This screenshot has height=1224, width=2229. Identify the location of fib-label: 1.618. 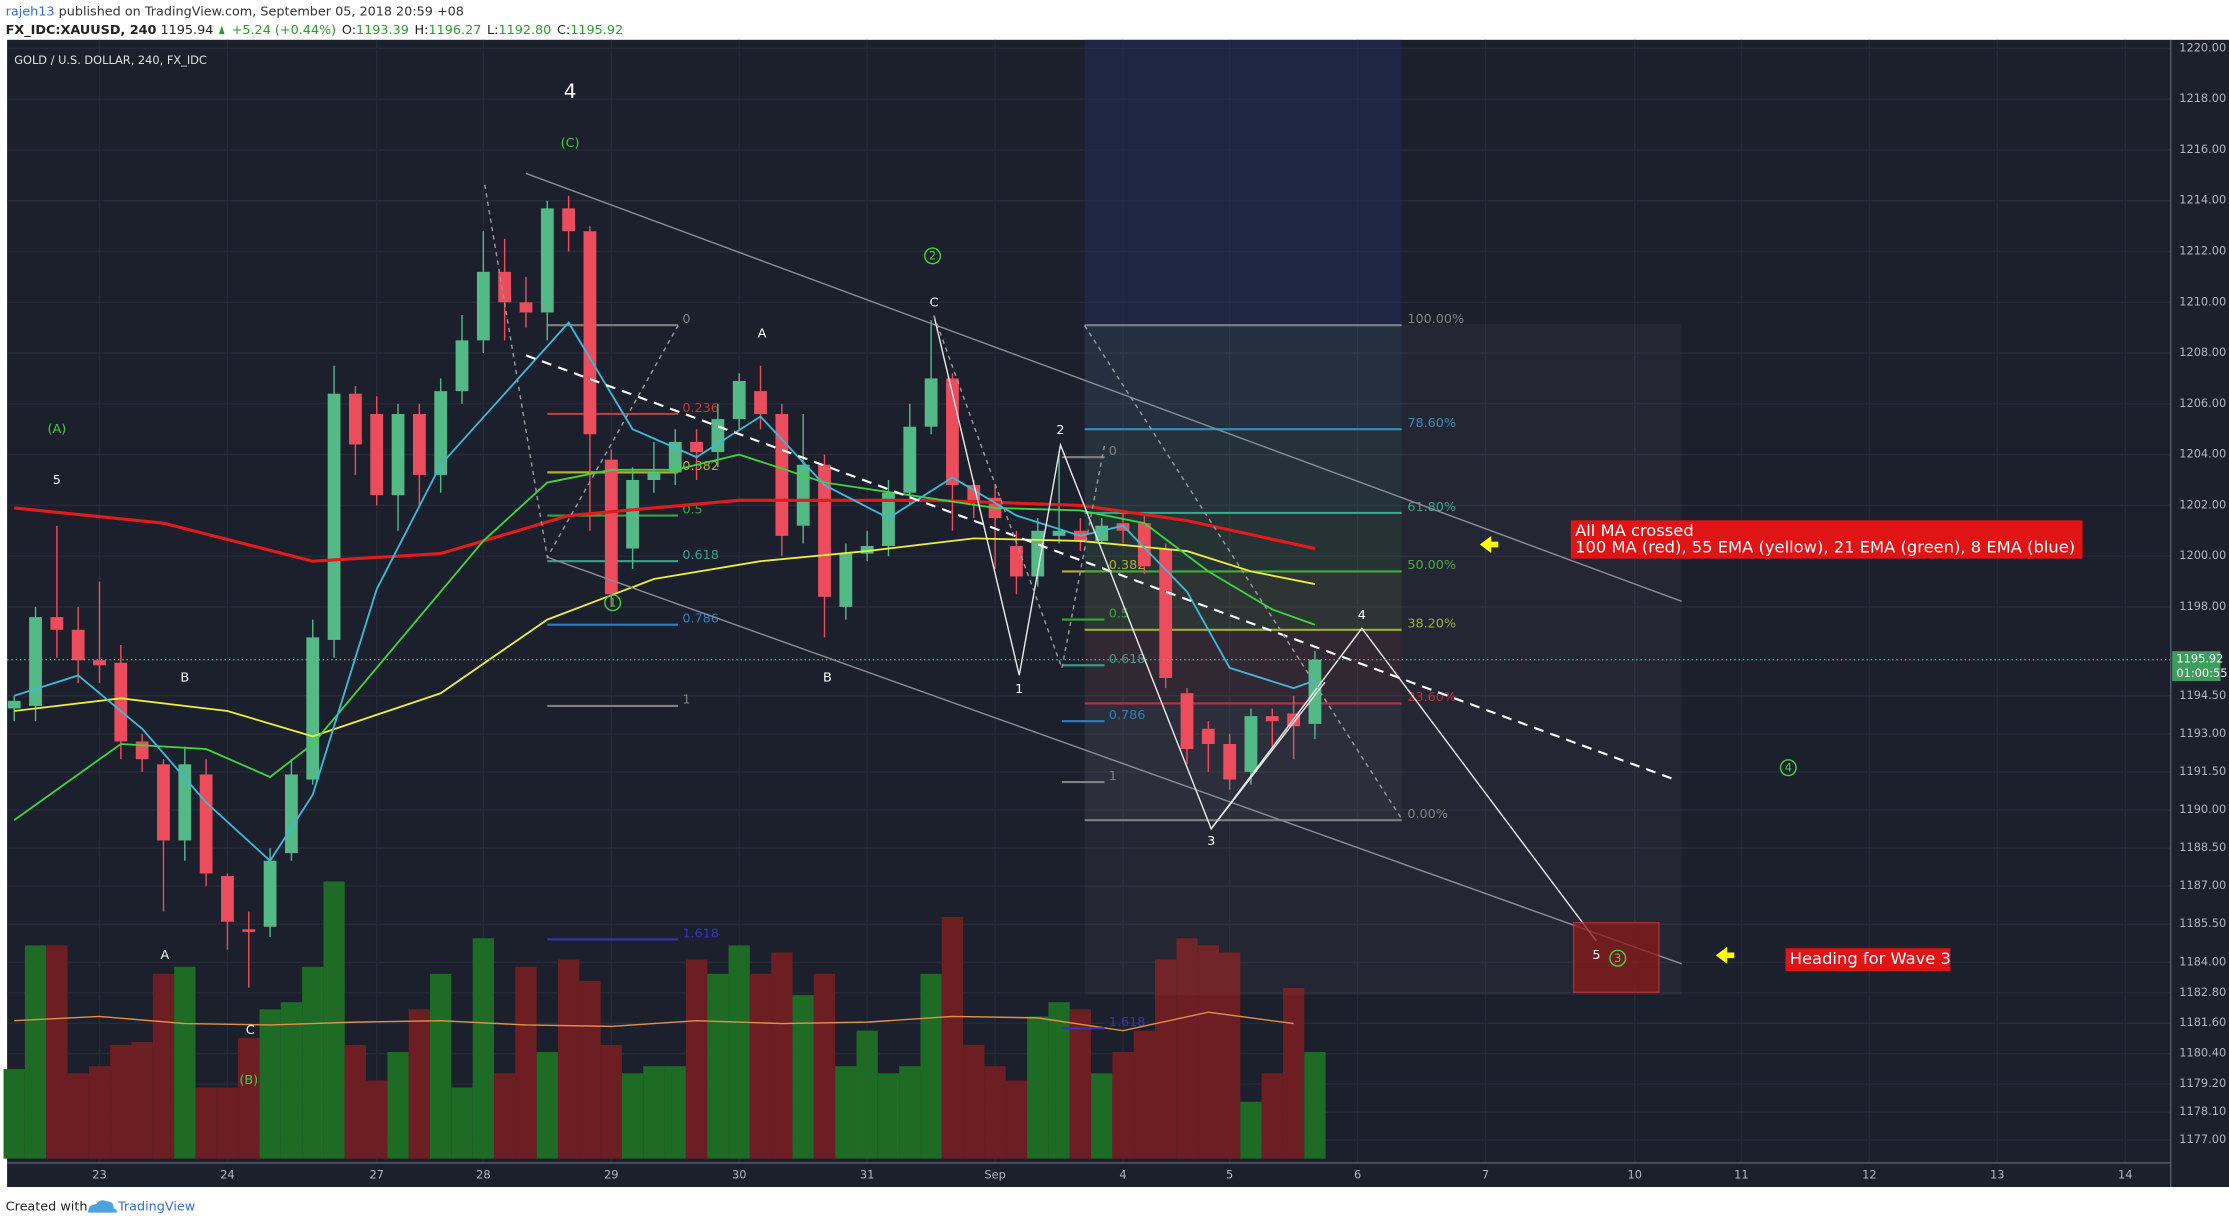
(1127, 1022).